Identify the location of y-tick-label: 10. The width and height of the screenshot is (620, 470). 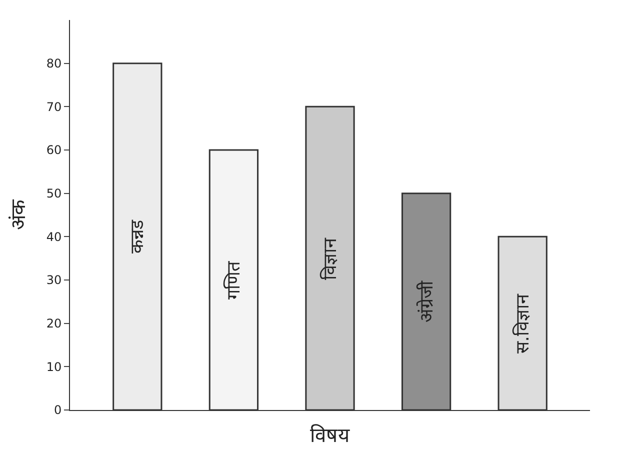
(54, 367).